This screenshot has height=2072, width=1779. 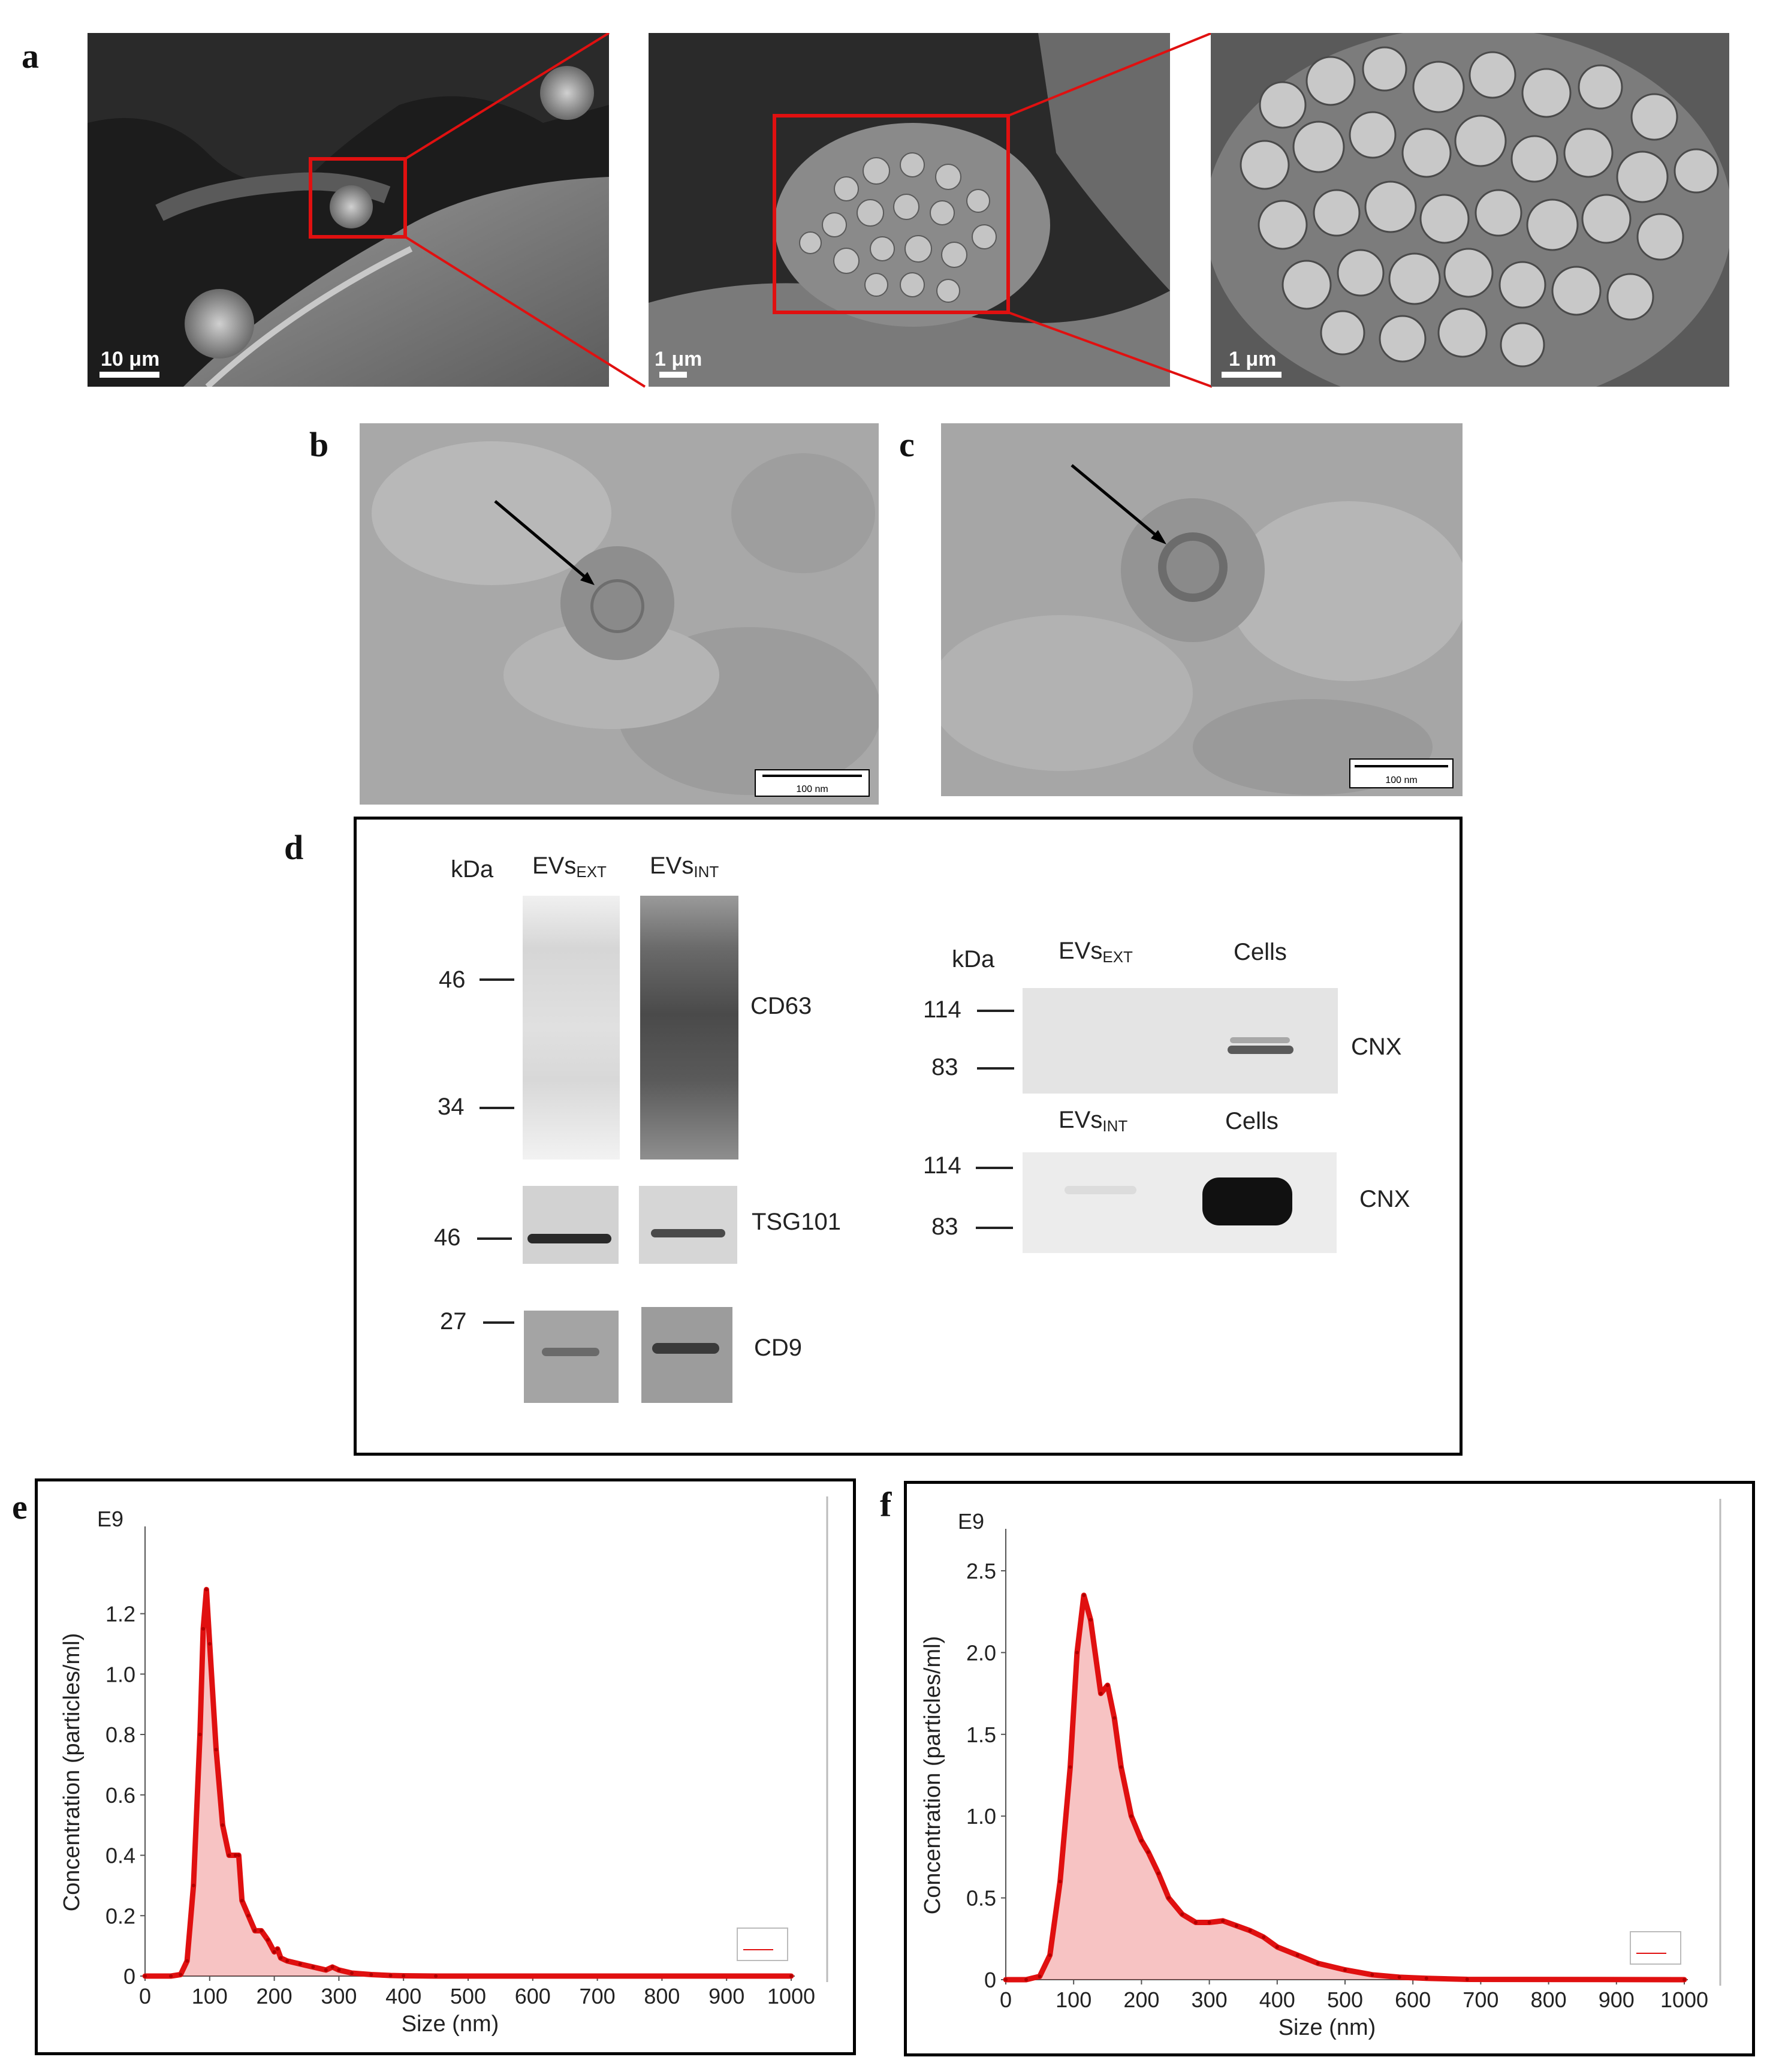 I want to click on legend-box, so click(x=1656, y=1948).